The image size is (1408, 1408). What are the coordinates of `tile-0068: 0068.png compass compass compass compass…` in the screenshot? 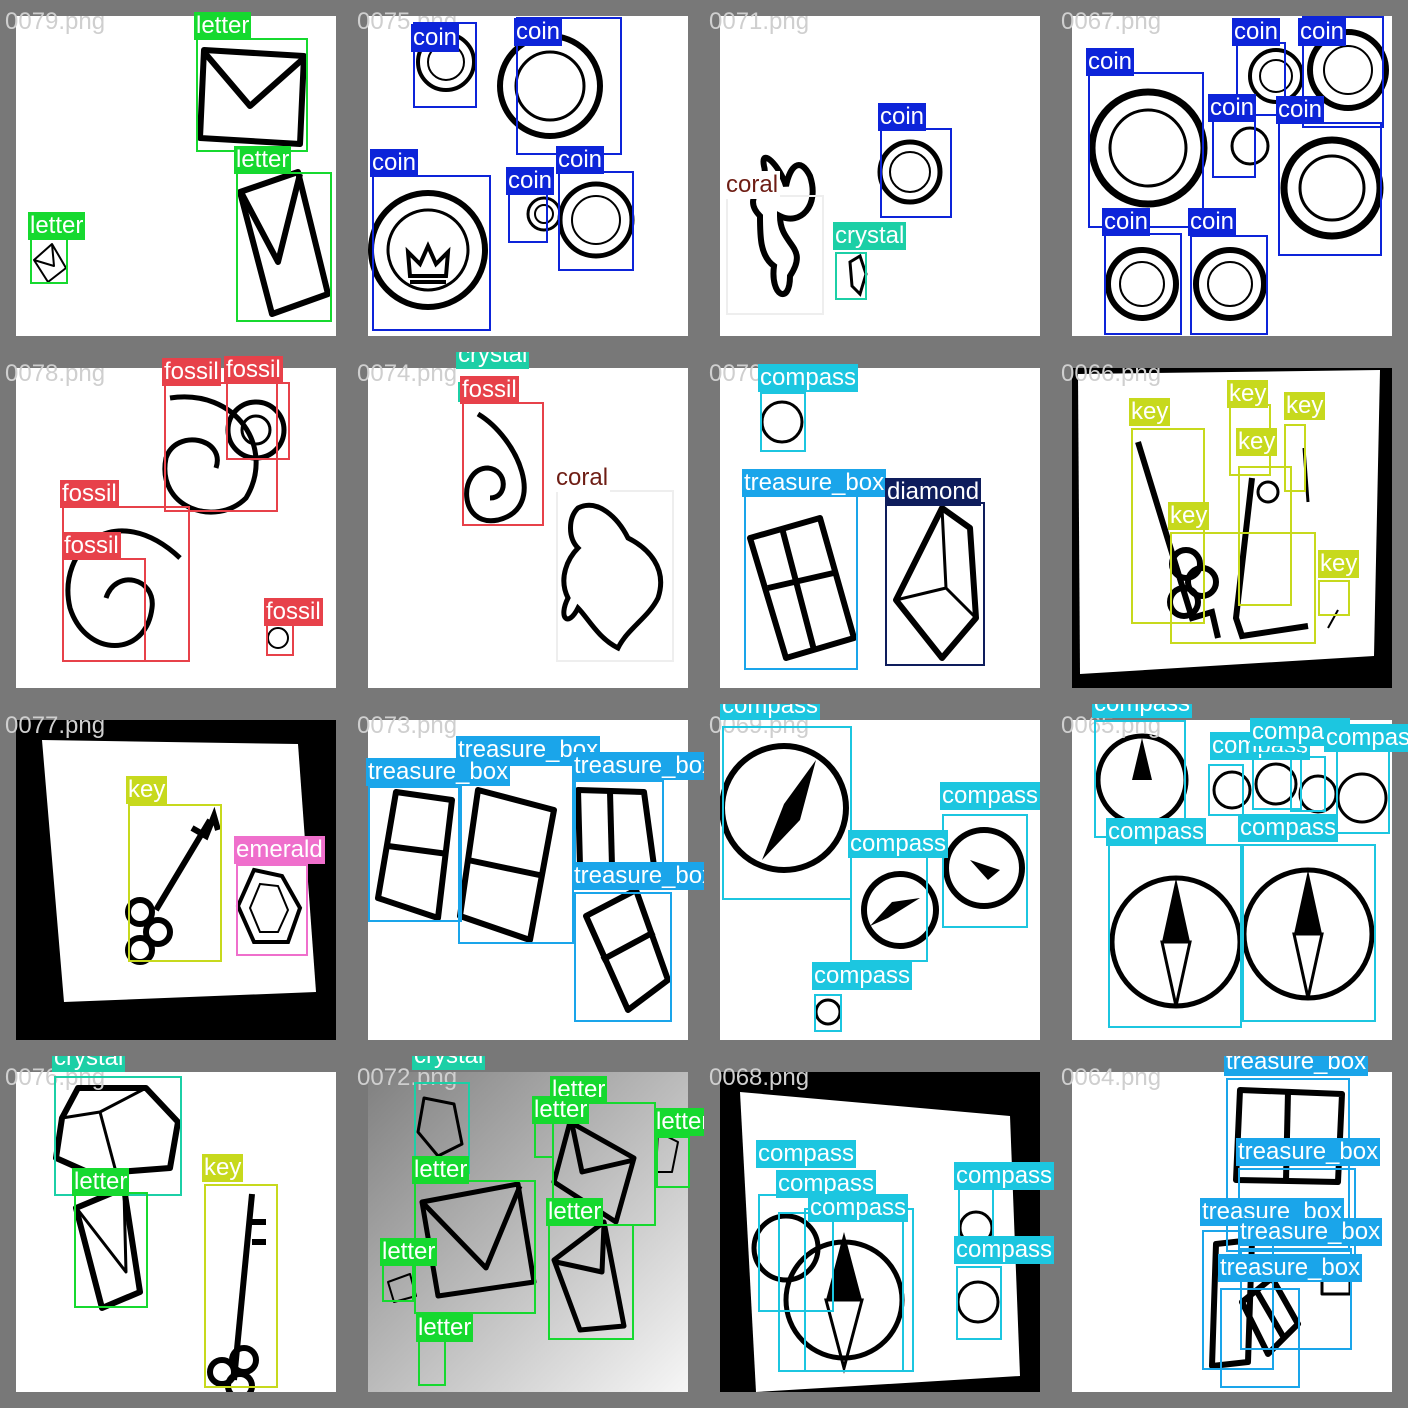 It's located at (880, 1232).